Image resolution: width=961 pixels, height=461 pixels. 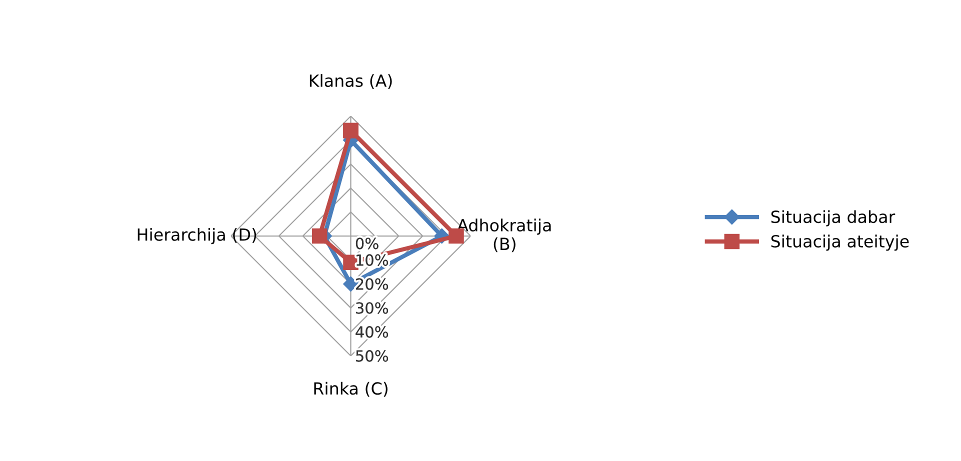 I want to click on y-tick-label: 0%, so click(x=367, y=244).